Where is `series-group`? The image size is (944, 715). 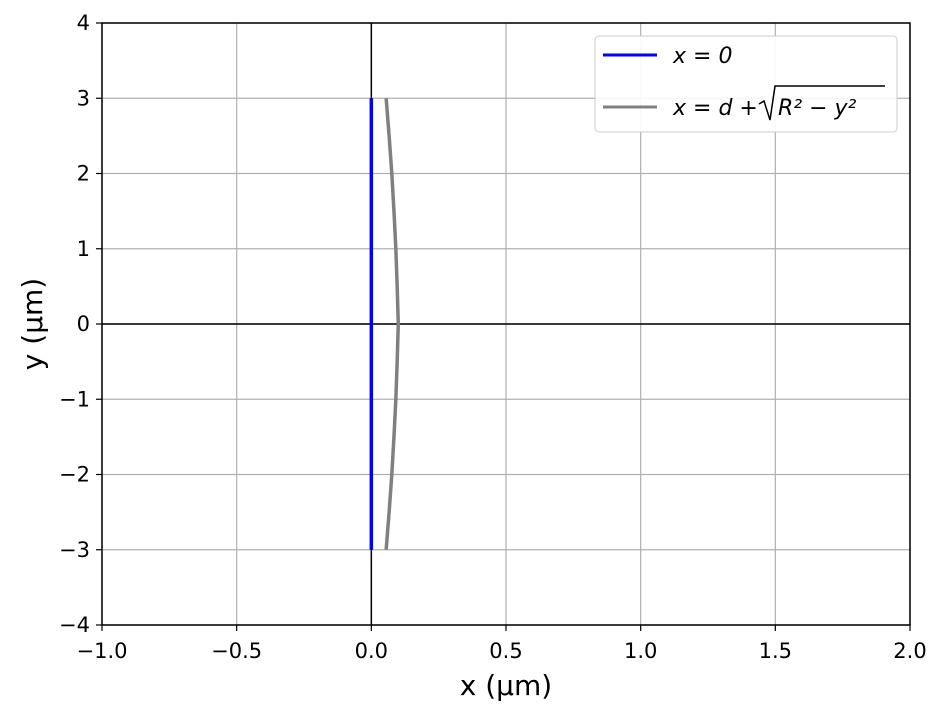
series-group is located at coordinates (385, 324).